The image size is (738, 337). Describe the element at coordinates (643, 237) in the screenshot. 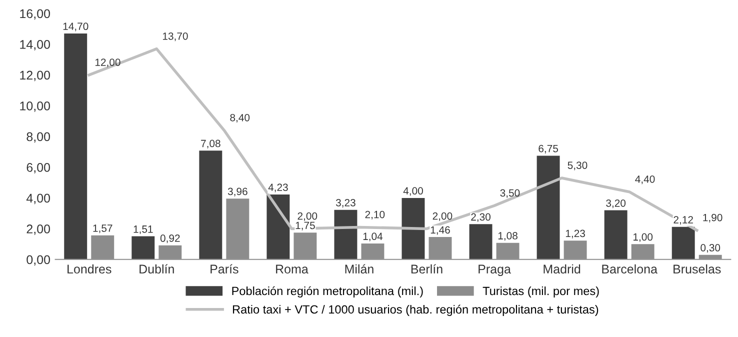

I see `data-label: 1,00` at that location.